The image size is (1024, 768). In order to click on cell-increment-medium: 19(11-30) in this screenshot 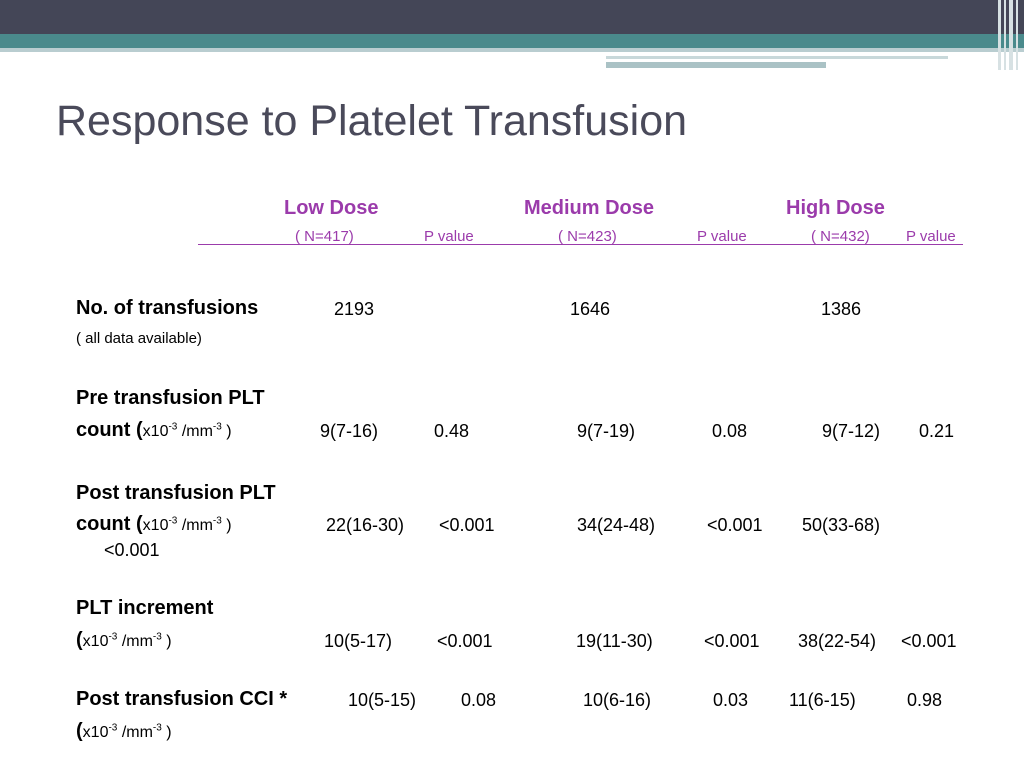, I will do `click(614, 641)`.